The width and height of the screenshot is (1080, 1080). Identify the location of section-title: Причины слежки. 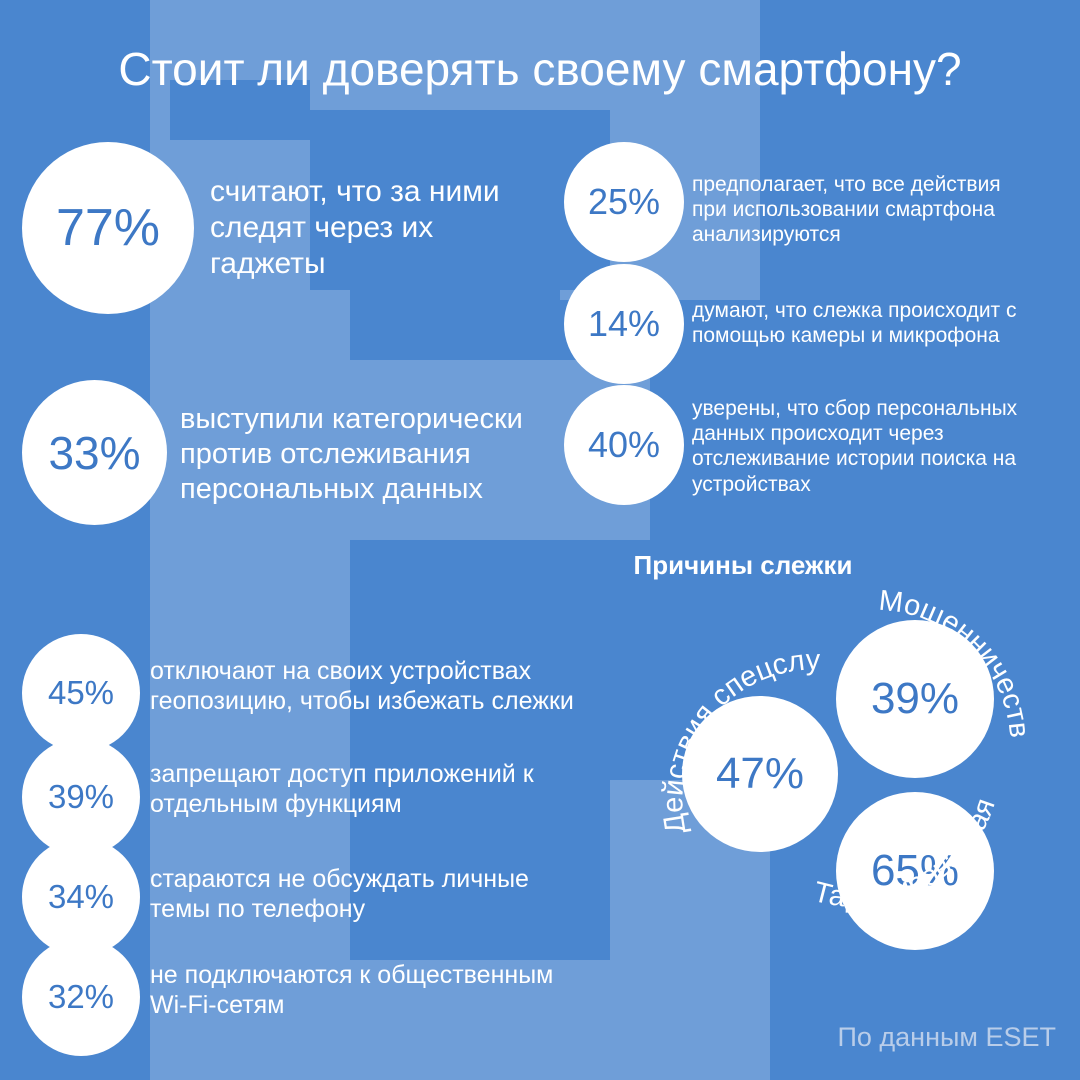
(743, 565).